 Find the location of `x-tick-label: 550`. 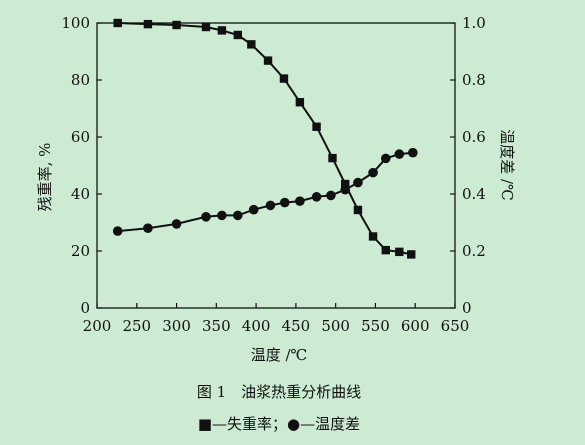

x-tick-label: 550 is located at coordinates (375, 326).